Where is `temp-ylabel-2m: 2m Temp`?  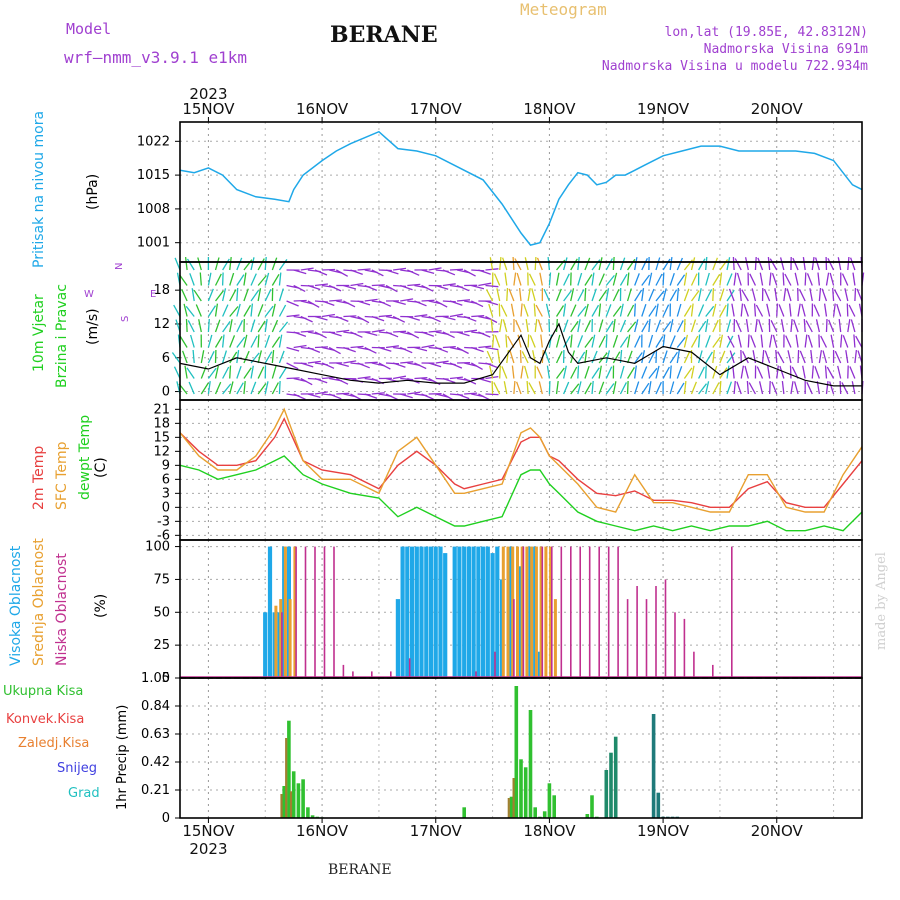 temp-ylabel-2m: 2m Temp is located at coordinates (39, 478).